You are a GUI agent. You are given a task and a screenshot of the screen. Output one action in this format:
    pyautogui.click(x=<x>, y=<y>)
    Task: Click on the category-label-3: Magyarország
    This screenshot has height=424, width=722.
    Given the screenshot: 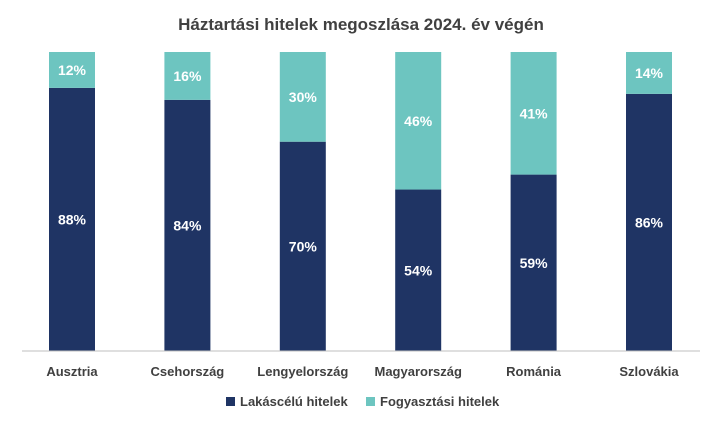 What is the action you would take?
    pyautogui.click(x=417, y=371)
    